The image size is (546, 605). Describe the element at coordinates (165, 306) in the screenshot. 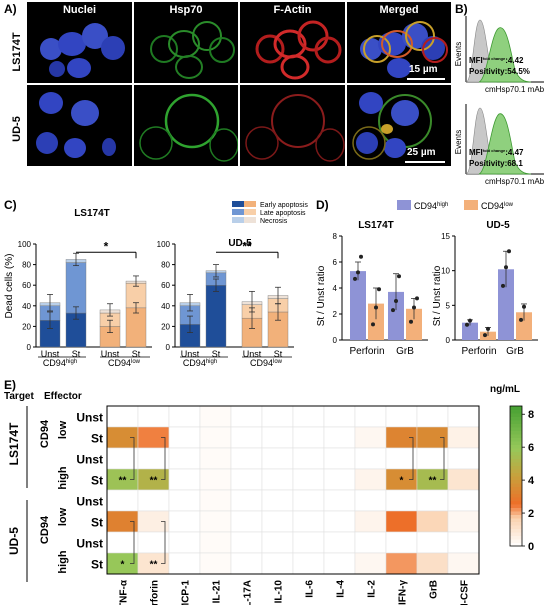

I see `c2-ytick: 40` at that location.